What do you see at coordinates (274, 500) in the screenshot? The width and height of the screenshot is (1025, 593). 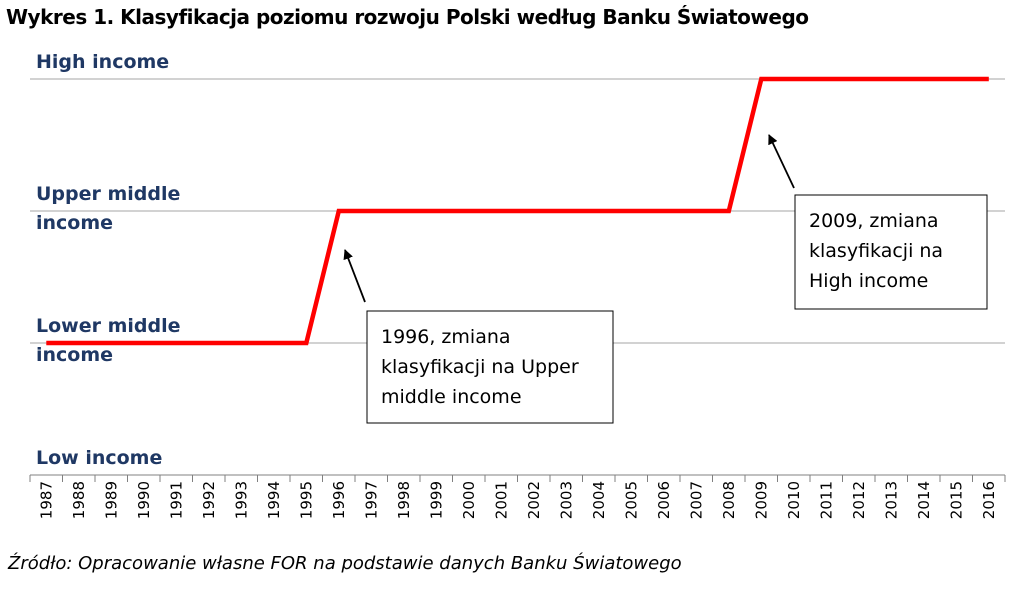 I see `x-tick-label: 1994` at bounding box center [274, 500].